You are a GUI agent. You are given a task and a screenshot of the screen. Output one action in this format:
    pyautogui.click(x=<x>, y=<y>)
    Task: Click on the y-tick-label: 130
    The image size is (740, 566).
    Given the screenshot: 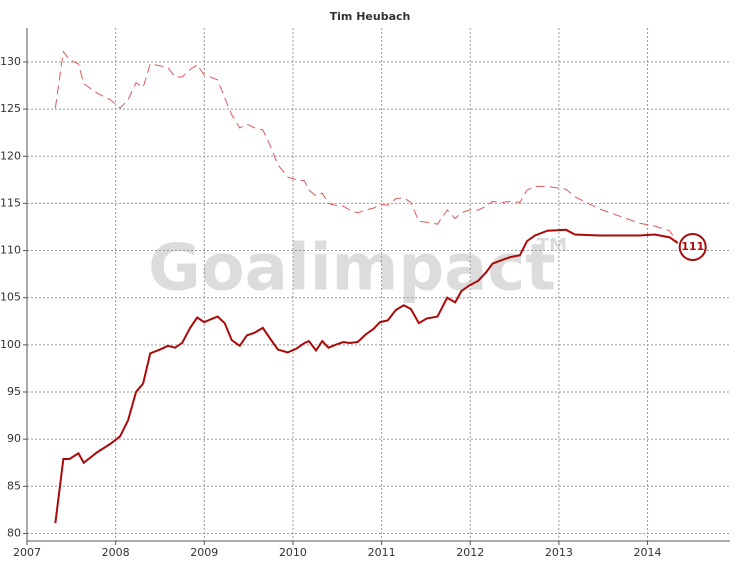 What is the action you would take?
    pyautogui.click(x=10, y=61)
    